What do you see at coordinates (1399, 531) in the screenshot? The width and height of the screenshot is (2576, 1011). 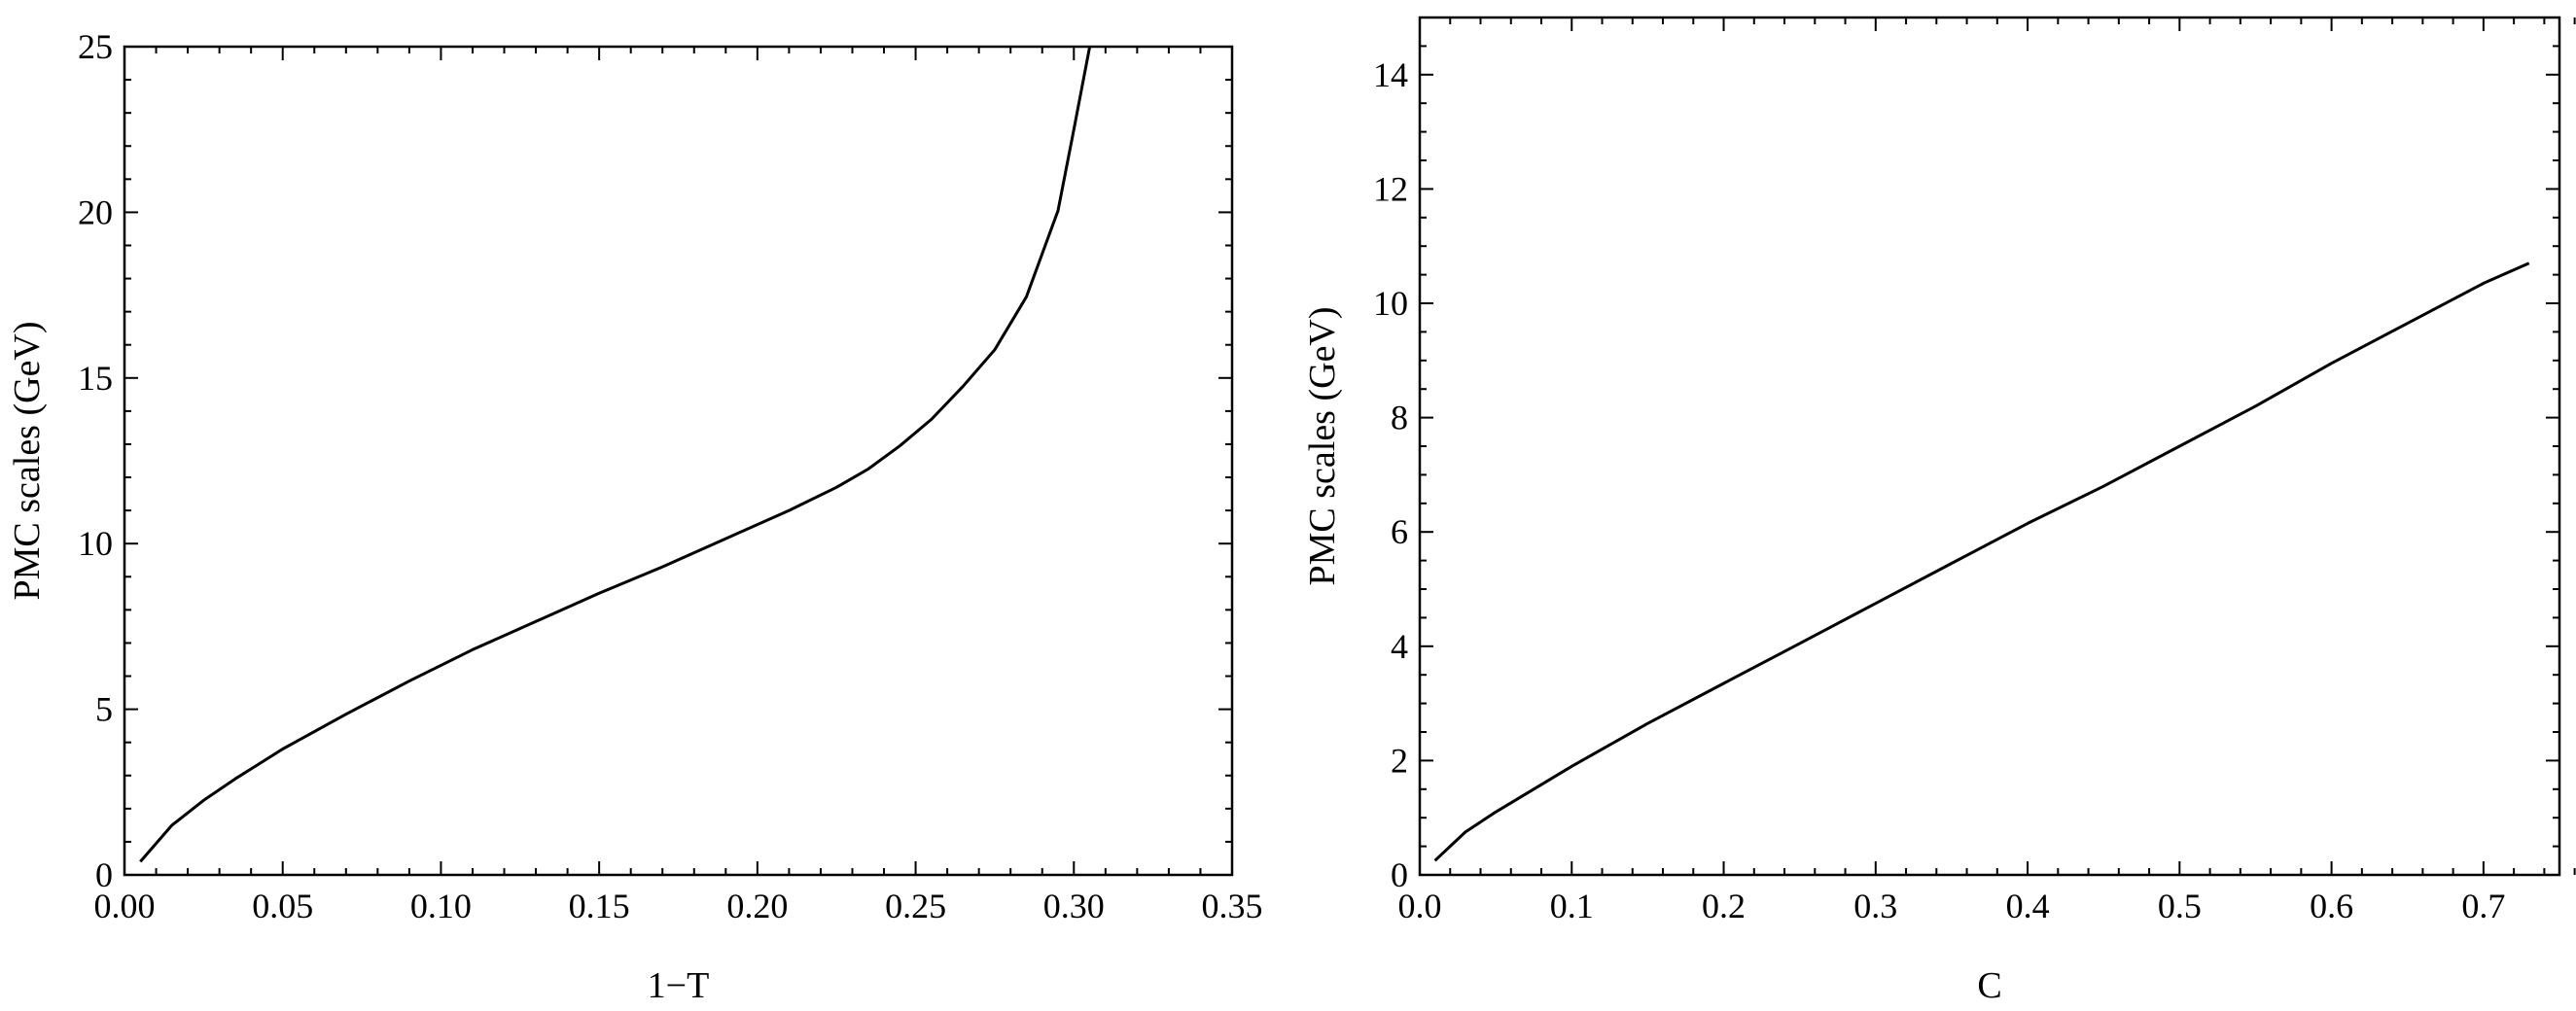 I see `y-tick-label: 6` at bounding box center [1399, 531].